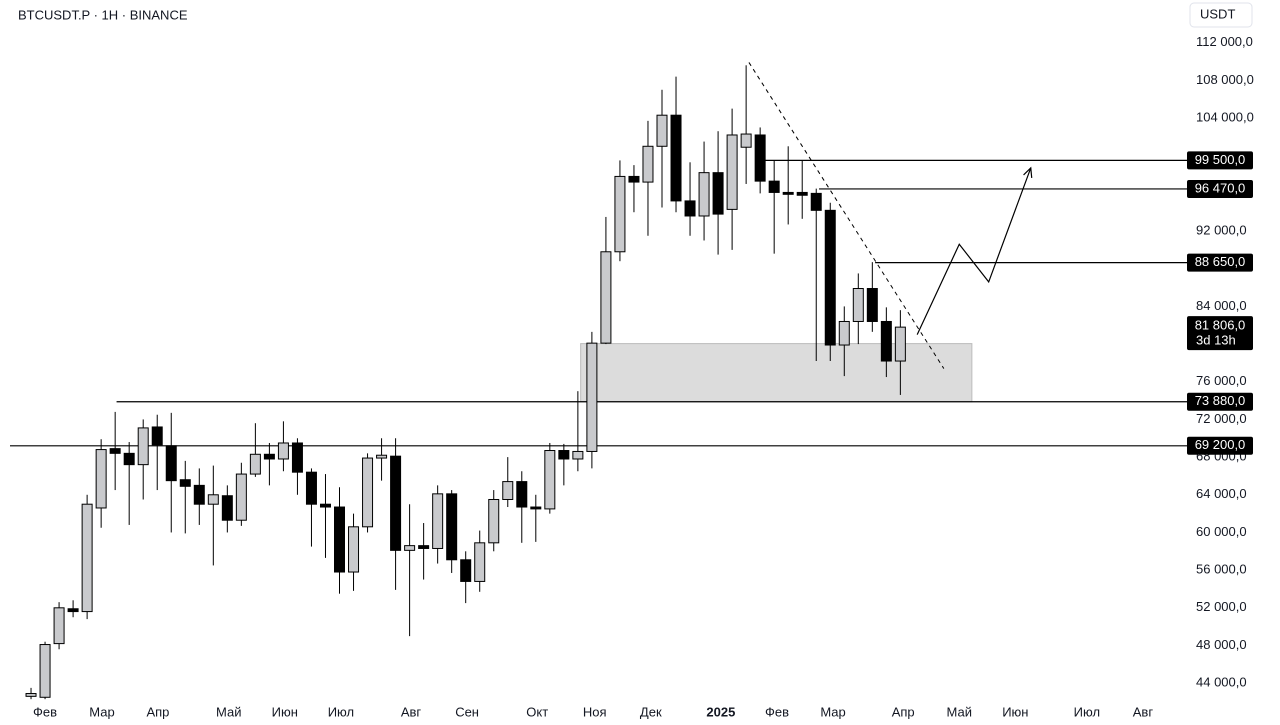  What do you see at coordinates (595, 711) in the screenshot?
I see `x-tick-label: Ноя` at bounding box center [595, 711].